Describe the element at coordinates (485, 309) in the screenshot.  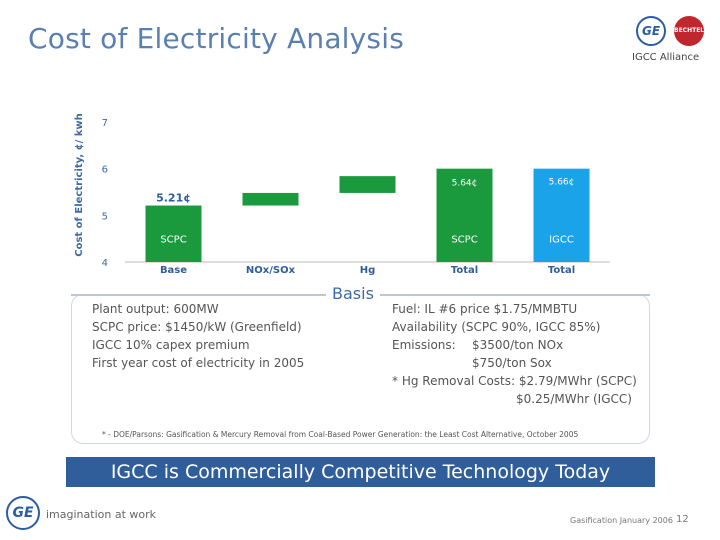
I see `fuel-text: Fuel: IL #6 price $1.75/MMBTU` at that location.